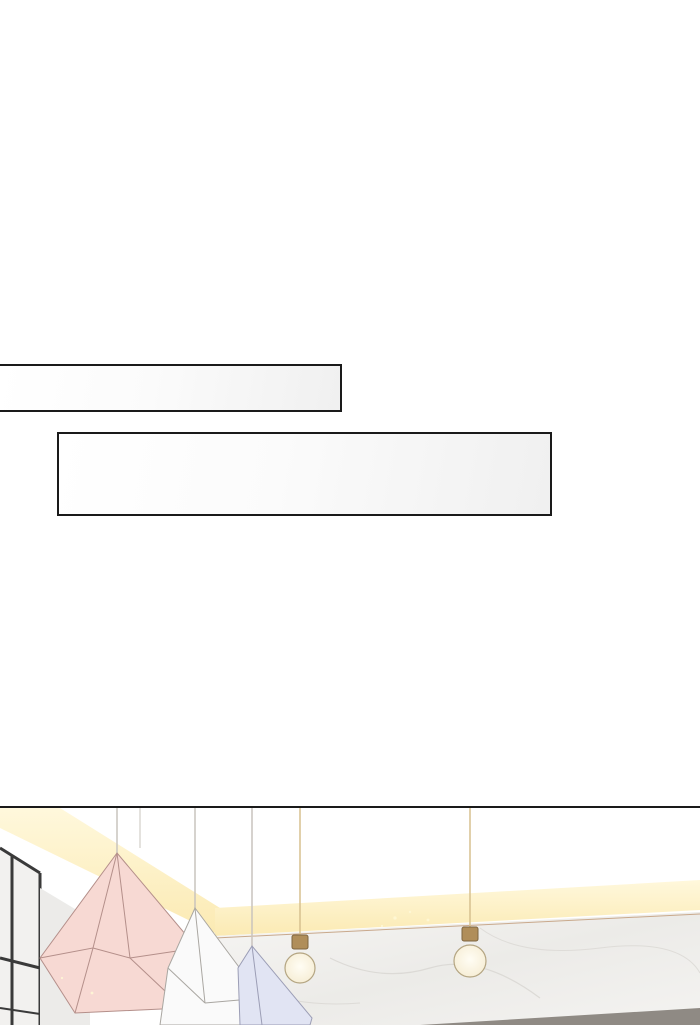  I want to click on white-pendant-lamp, so click(211, 966).